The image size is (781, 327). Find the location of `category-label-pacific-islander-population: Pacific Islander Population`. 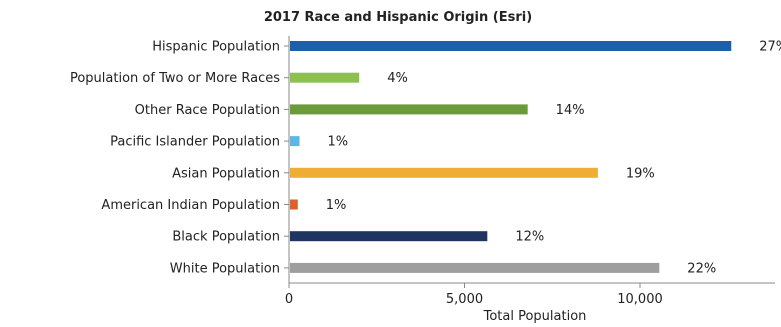

category-label-pacific-islander-population: Pacific Islander Population is located at coordinates (195, 142).